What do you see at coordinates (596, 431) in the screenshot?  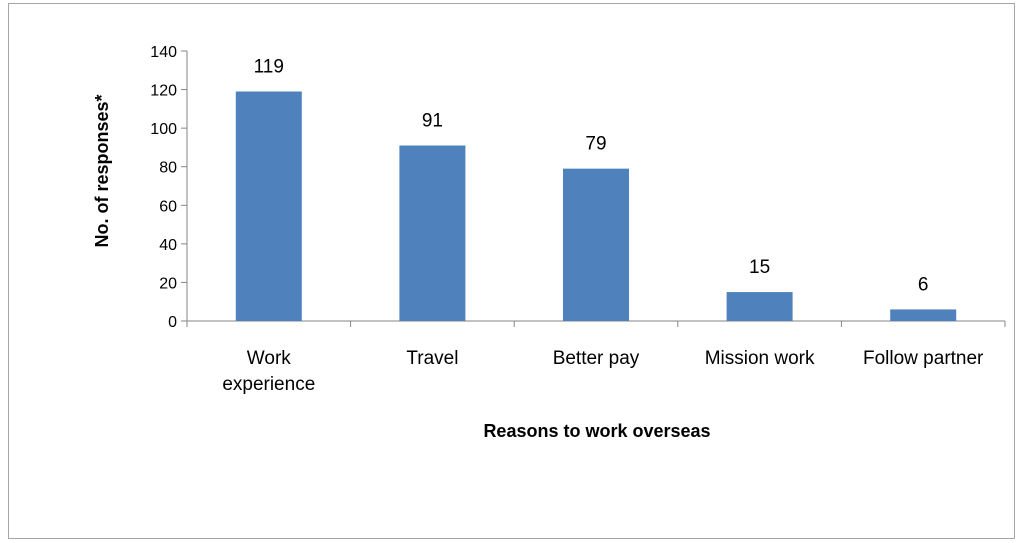 I see `x-axis-title: Reasons to work overseas` at bounding box center [596, 431].